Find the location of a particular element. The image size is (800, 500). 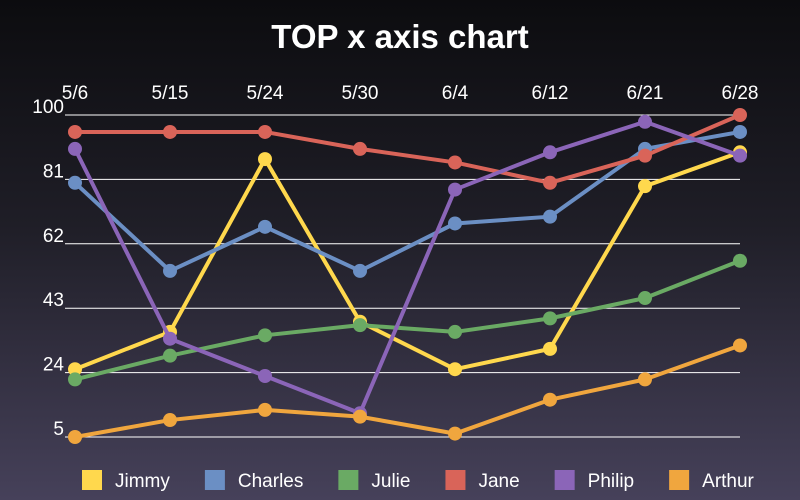

y-tick-label: 81 is located at coordinates (53, 171).